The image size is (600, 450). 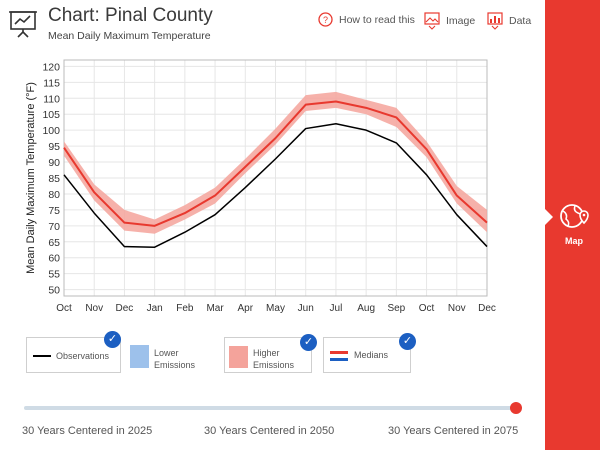 What do you see at coordinates (520, 21) in the screenshot?
I see `data-label: Data` at bounding box center [520, 21].